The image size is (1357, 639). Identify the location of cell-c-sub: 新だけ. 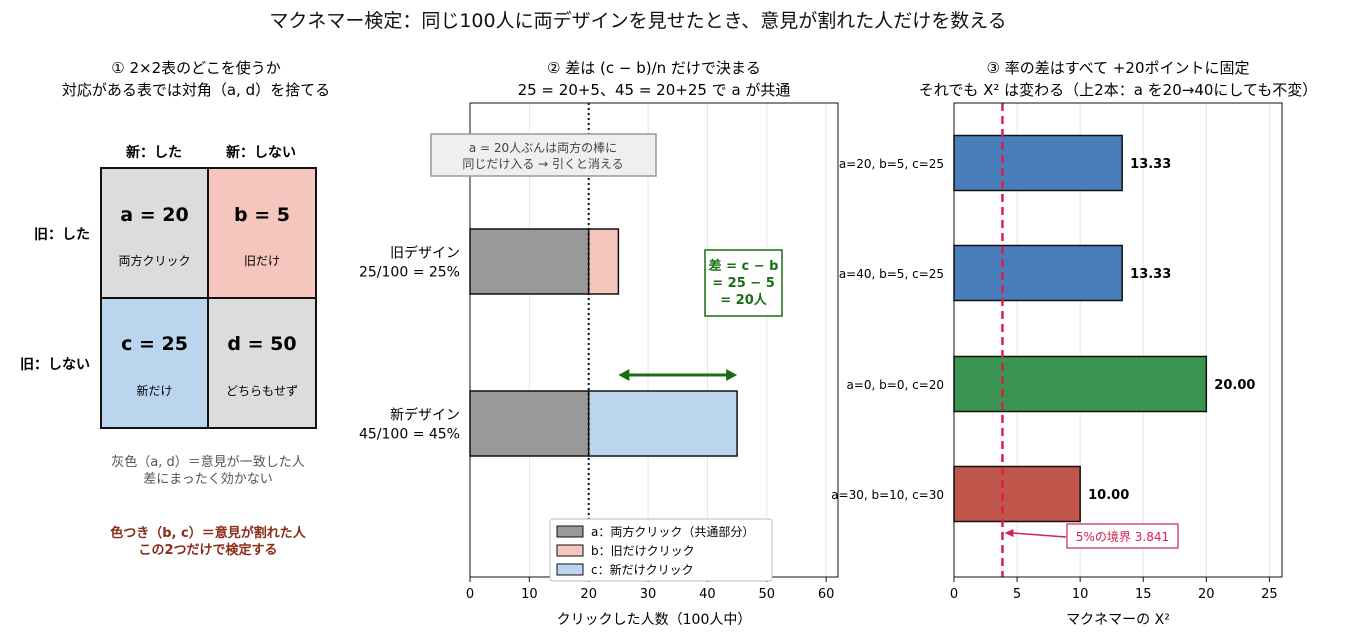
(154, 390).